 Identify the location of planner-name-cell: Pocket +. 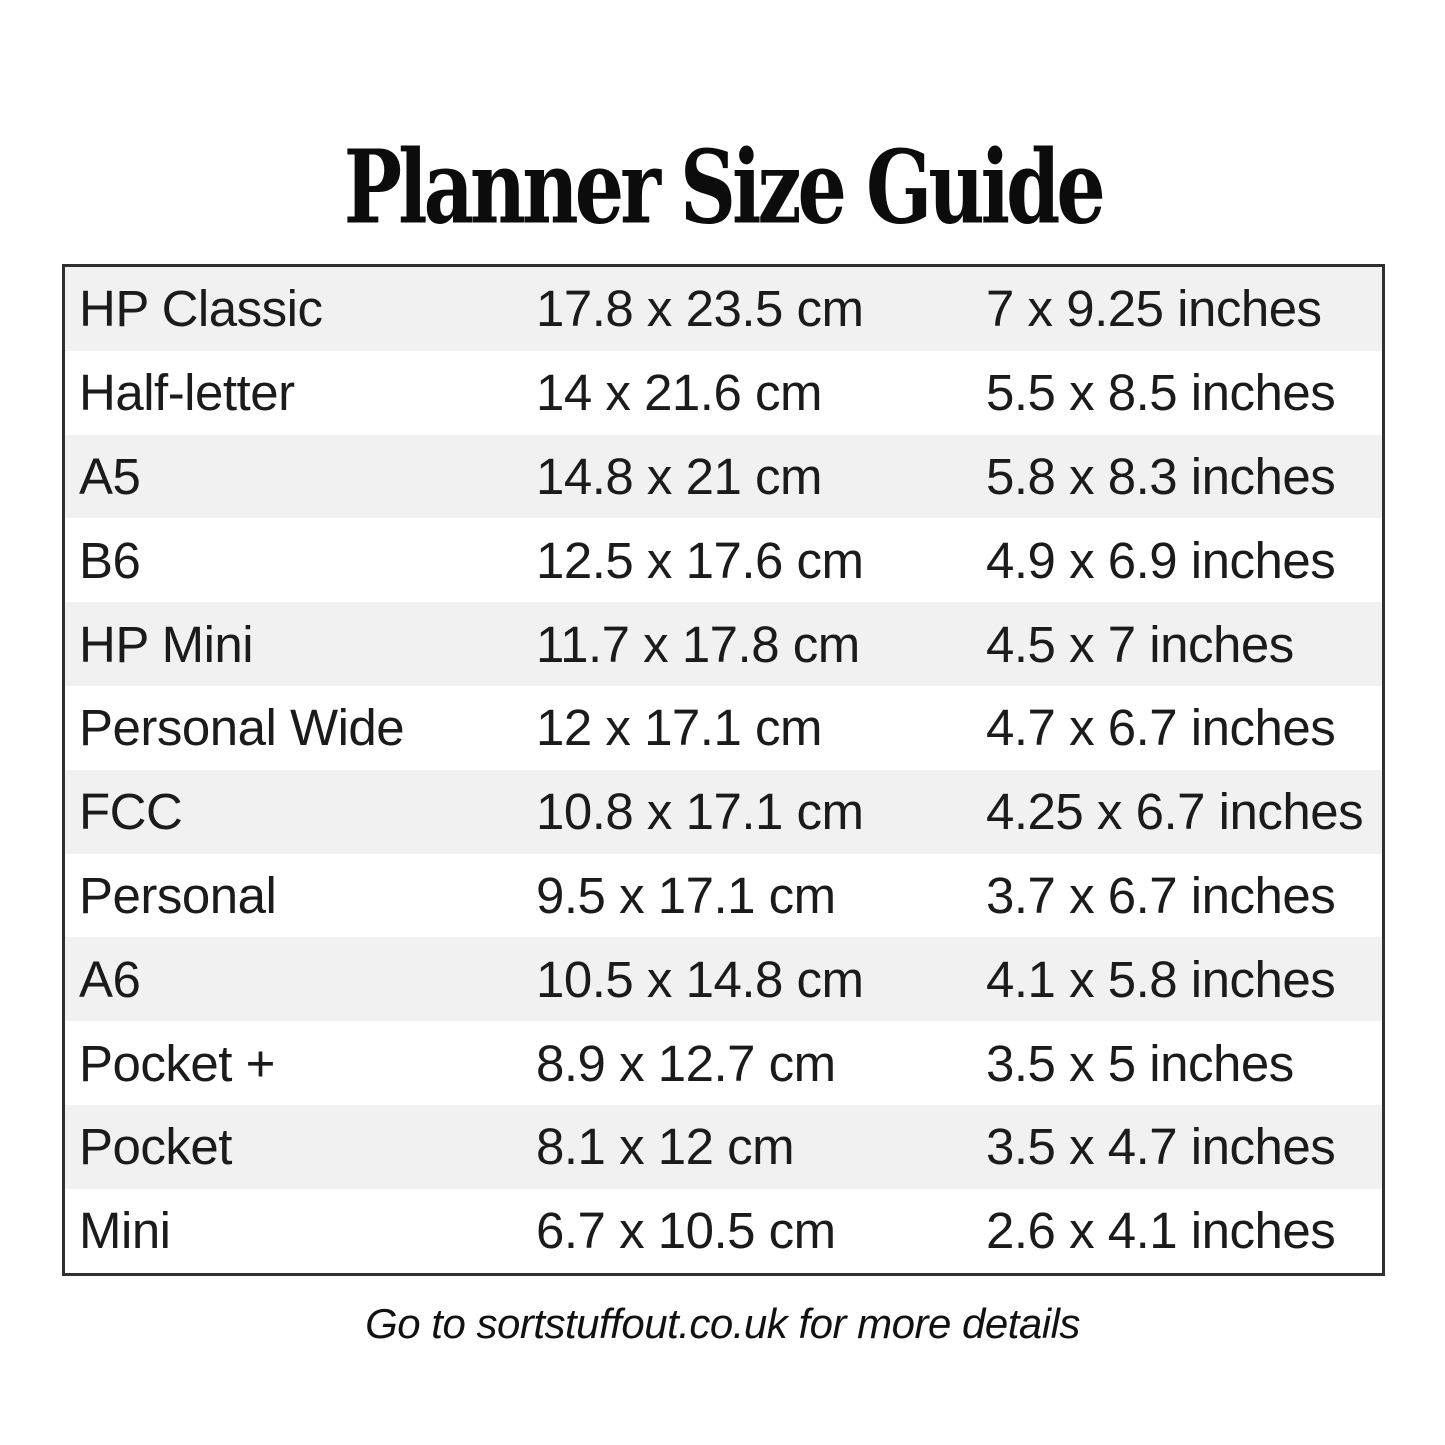
(177, 1063).